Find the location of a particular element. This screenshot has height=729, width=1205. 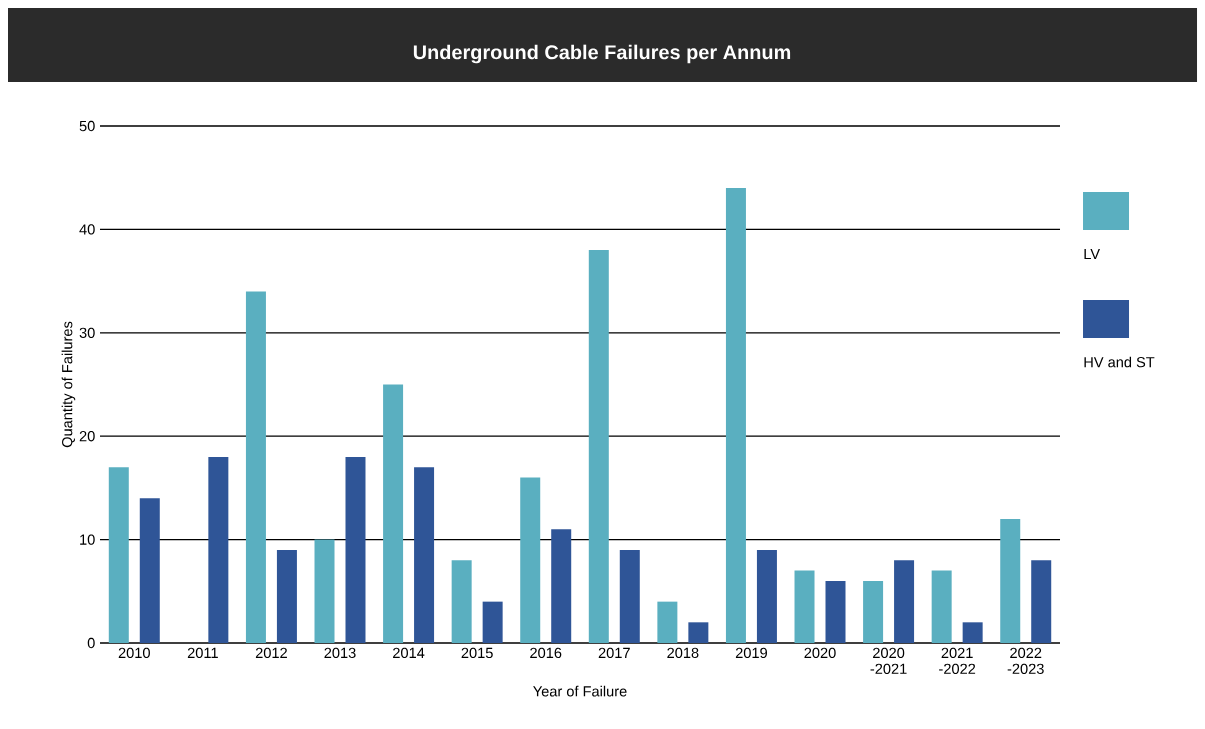

x-tick-label: 2014 is located at coordinates (409, 653).